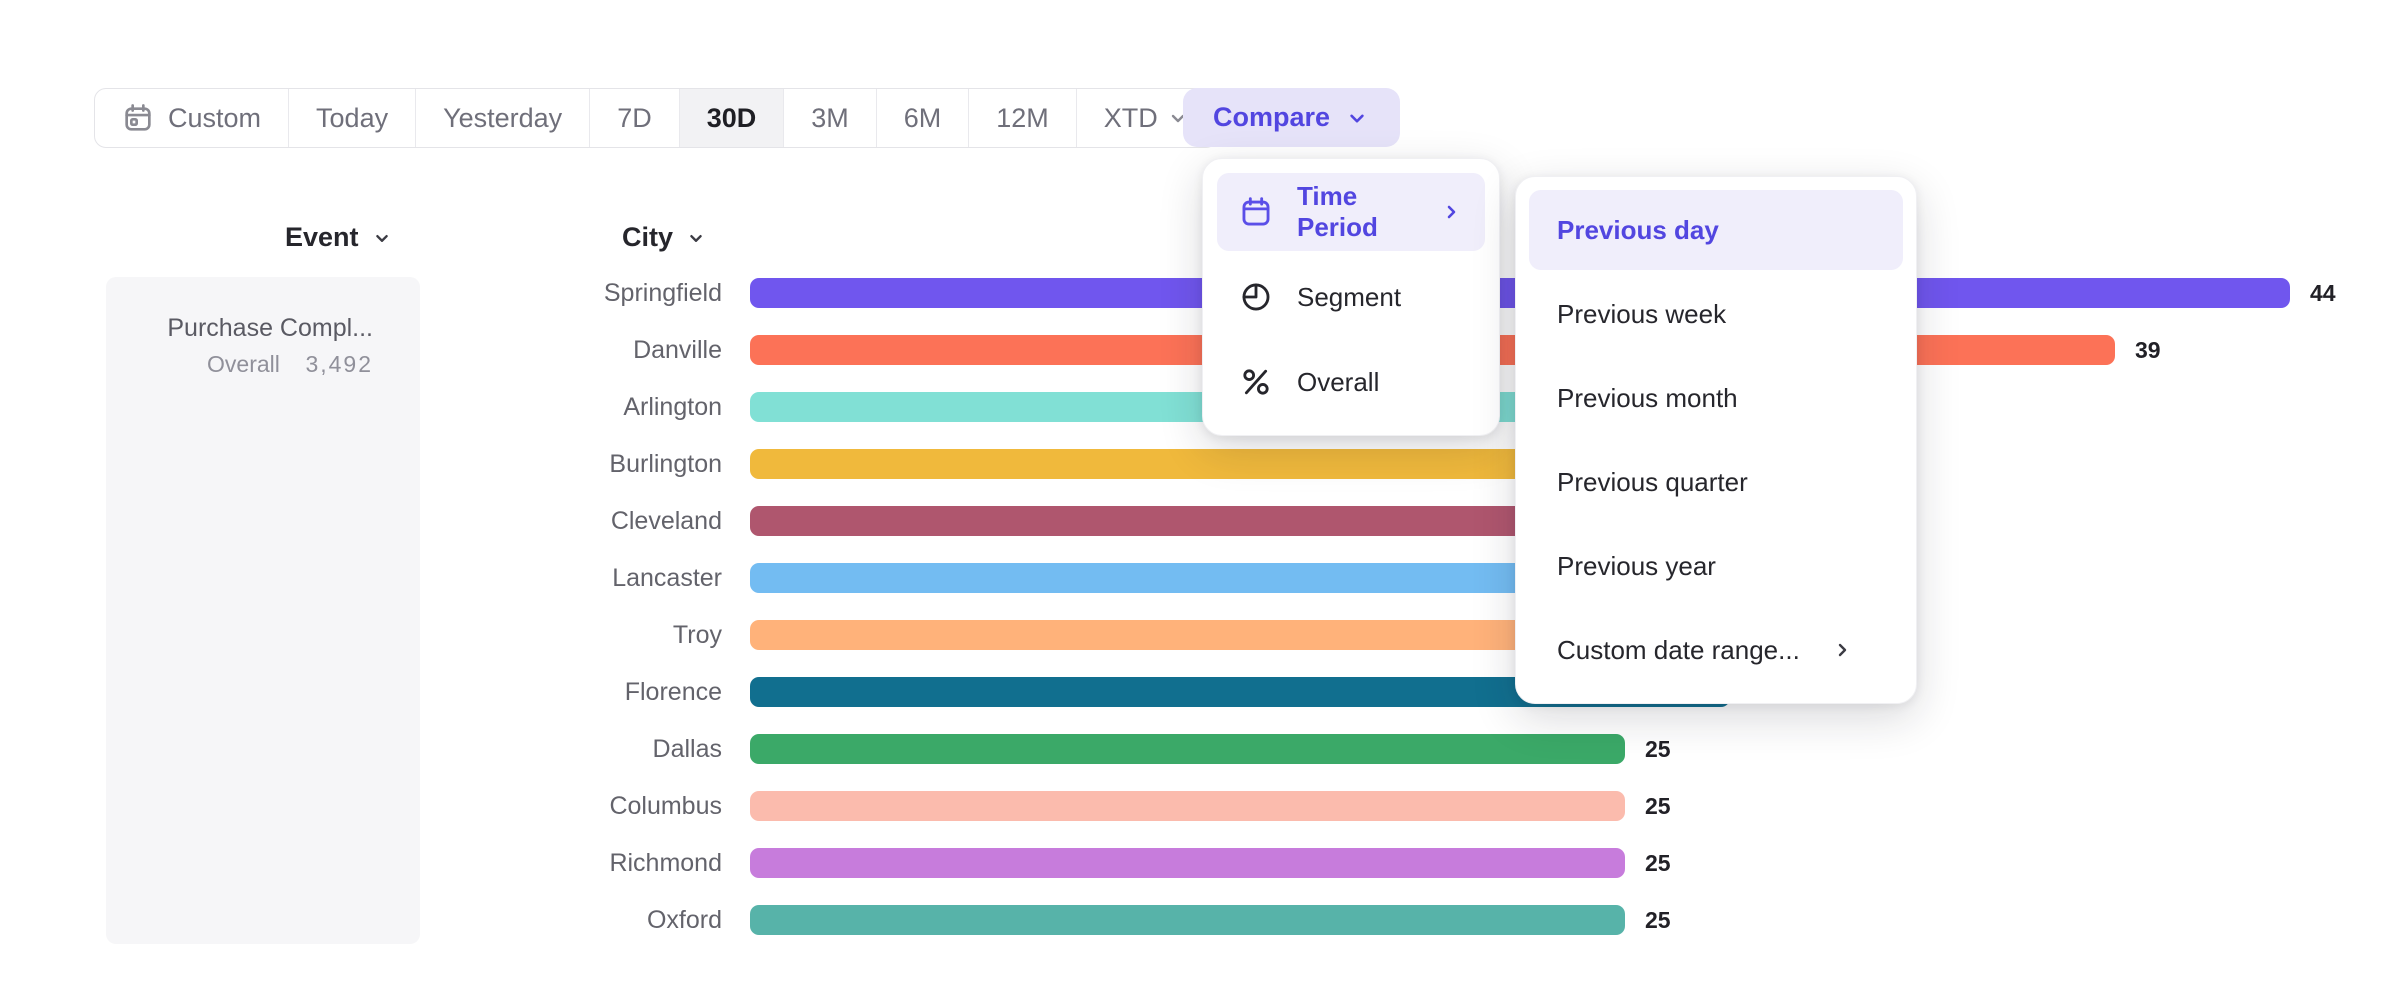  Describe the element at coordinates (664, 237) in the screenshot. I see `city-column-header: City` at that location.